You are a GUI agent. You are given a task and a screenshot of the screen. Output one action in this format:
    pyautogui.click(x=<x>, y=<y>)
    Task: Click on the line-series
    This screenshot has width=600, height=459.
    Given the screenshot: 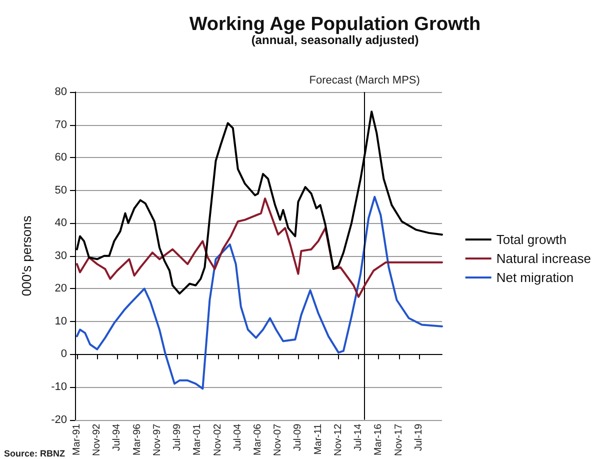 What is the action you would take?
    pyautogui.click(x=259, y=248)
    